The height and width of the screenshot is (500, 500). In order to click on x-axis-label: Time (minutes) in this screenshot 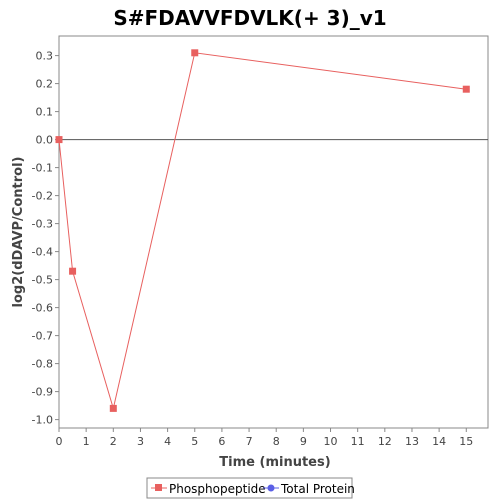, I will do `click(274, 462)`.